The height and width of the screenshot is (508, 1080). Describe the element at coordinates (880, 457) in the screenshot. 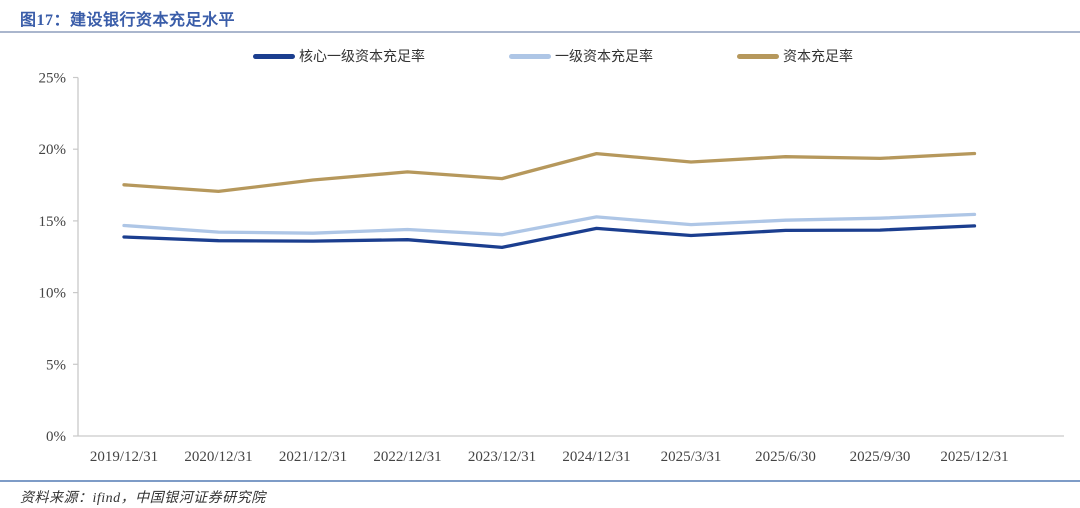

I see `x-tick-label: 2025/9/30` at that location.